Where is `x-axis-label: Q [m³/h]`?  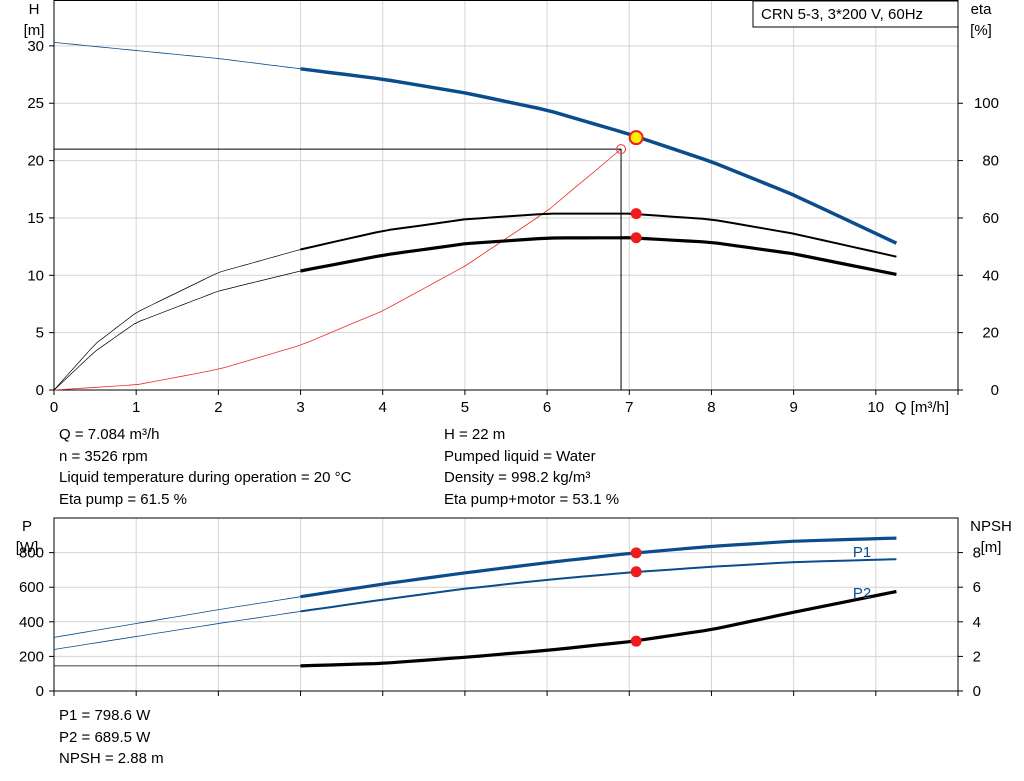 x-axis-label: Q [m³/h] is located at coordinates (922, 407).